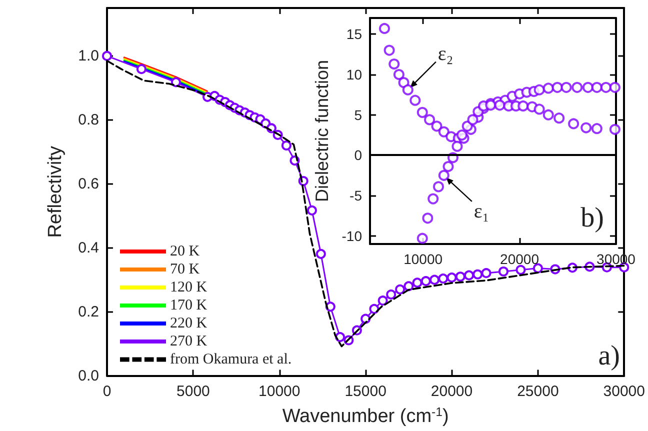 The height and width of the screenshot is (431, 648). I want to click on legend-label: 120 K, so click(189, 288).